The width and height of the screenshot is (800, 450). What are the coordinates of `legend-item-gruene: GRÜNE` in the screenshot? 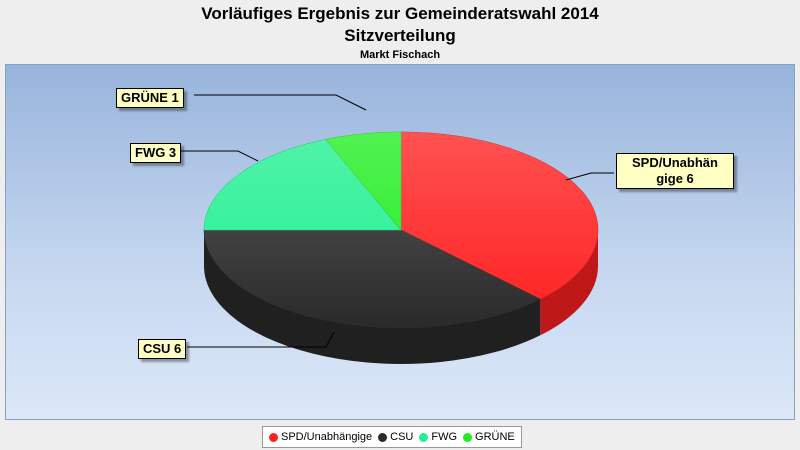 It's located at (489, 437).